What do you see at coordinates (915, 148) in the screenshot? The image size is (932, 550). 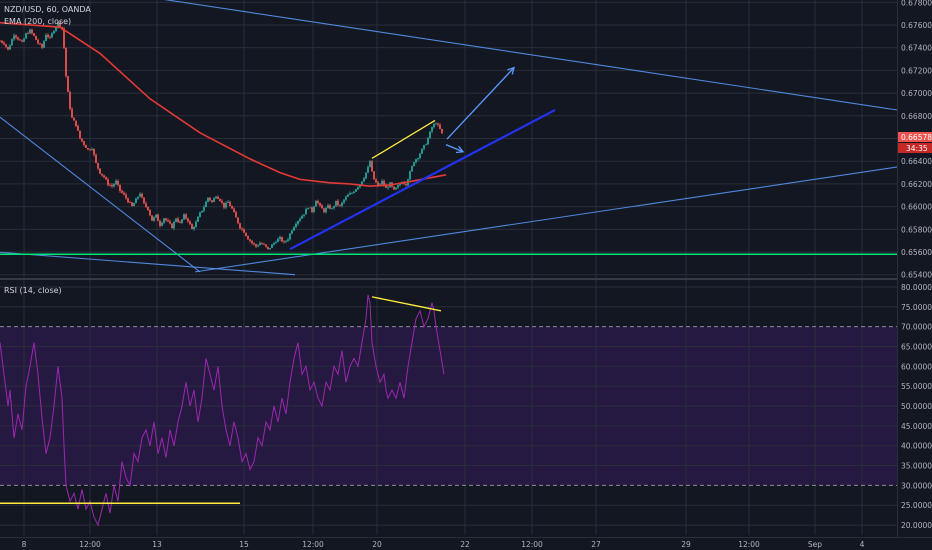 I see `countdown-badge` at bounding box center [915, 148].